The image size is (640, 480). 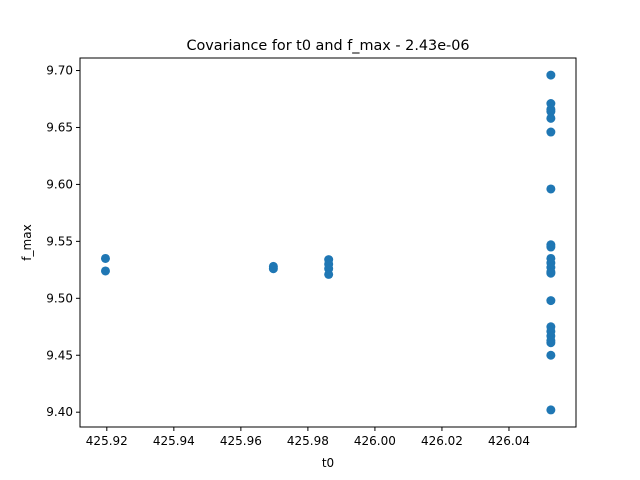 I want to click on y-axis: 9.40 9.45 9.50 9.55 9.60 9.65 9.70, so click(x=63, y=241).